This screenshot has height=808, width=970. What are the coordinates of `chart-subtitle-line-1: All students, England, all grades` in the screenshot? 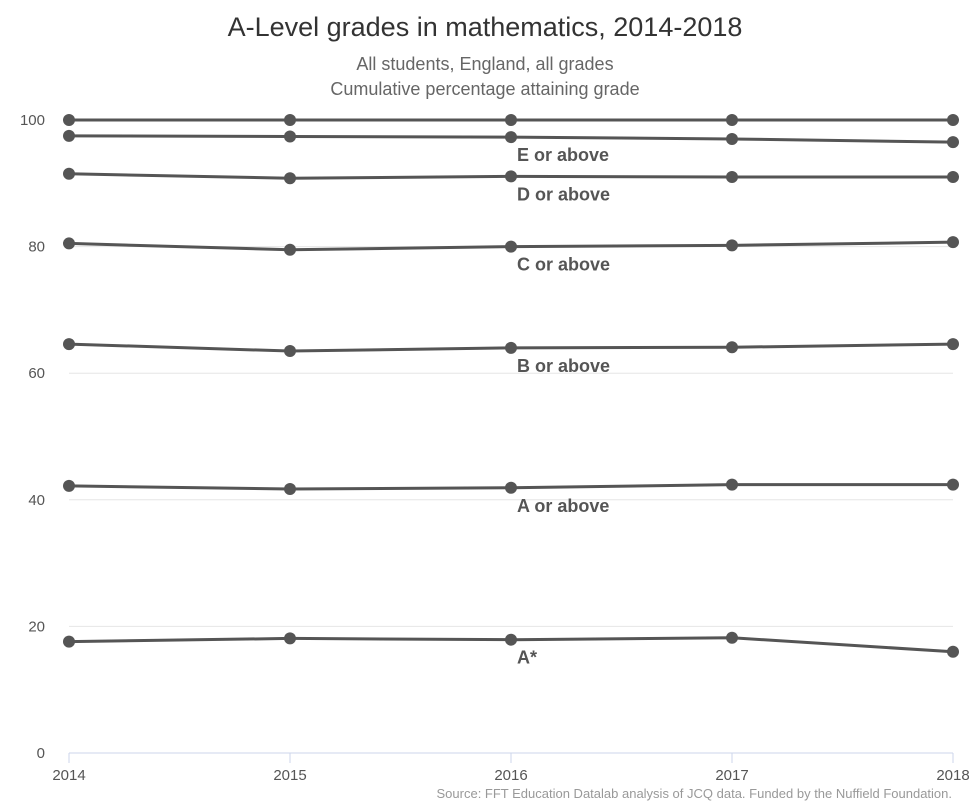 It's located at (485, 64).